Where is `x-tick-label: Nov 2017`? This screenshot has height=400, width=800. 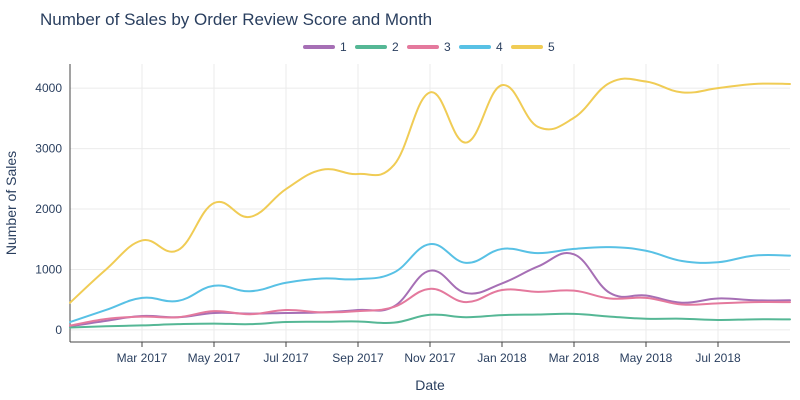 x-tick-label: Nov 2017 is located at coordinates (430, 358).